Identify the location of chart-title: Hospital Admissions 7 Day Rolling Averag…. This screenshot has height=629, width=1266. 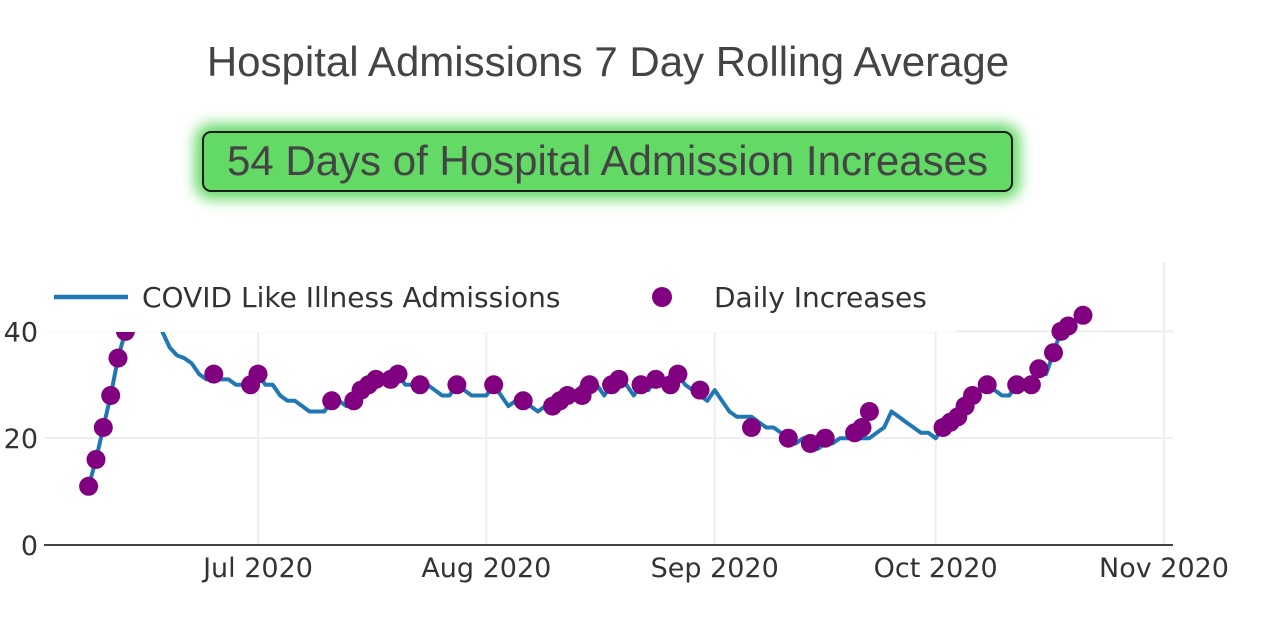
(608, 61).